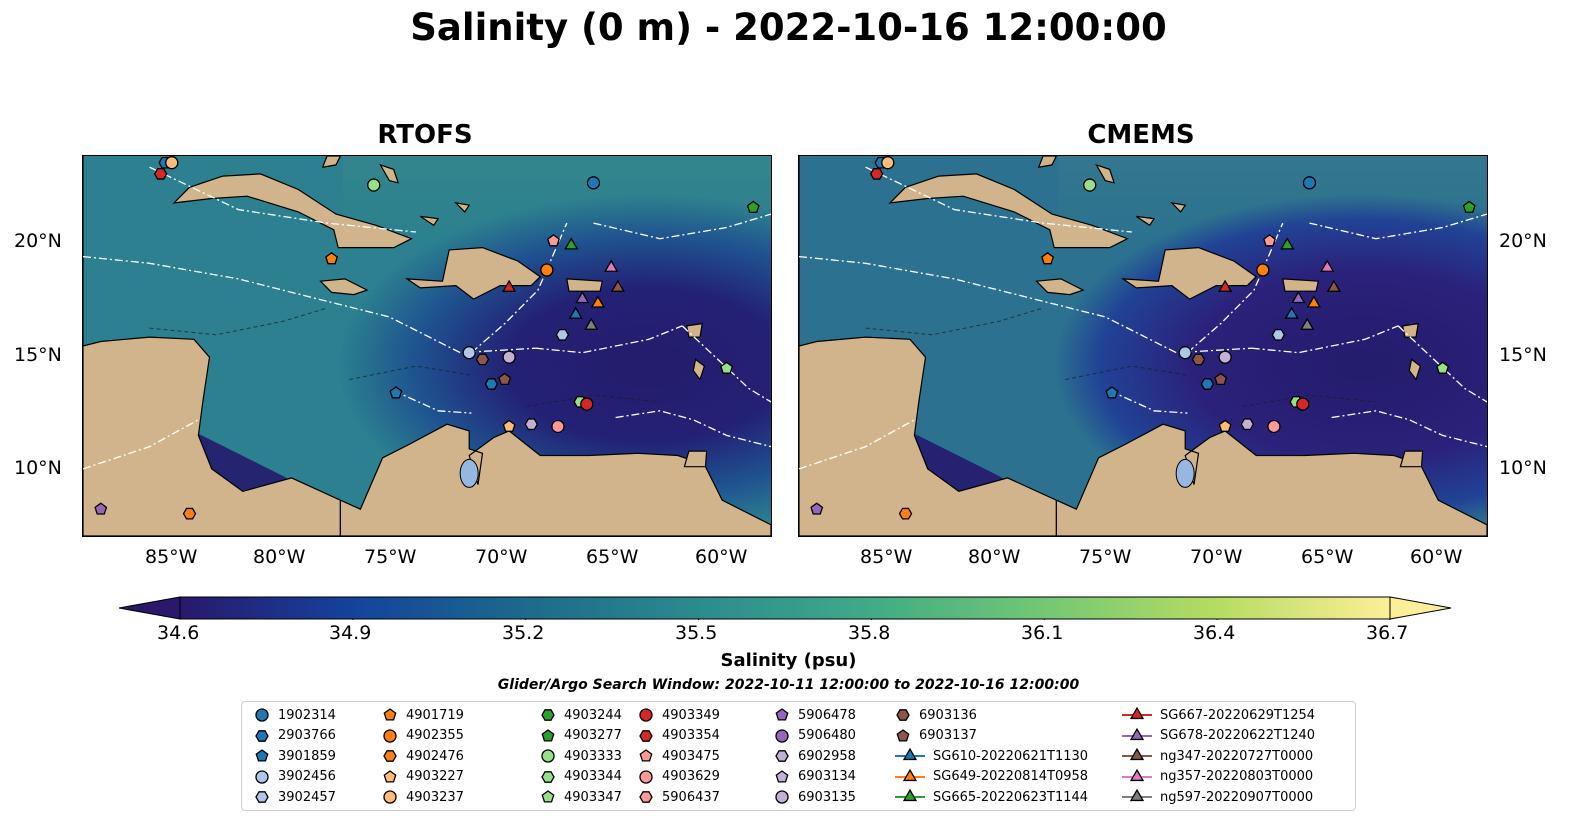 The width and height of the screenshot is (1577, 827). I want to click on legend-item: ng357-20220803T0000, so click(1217, 777).